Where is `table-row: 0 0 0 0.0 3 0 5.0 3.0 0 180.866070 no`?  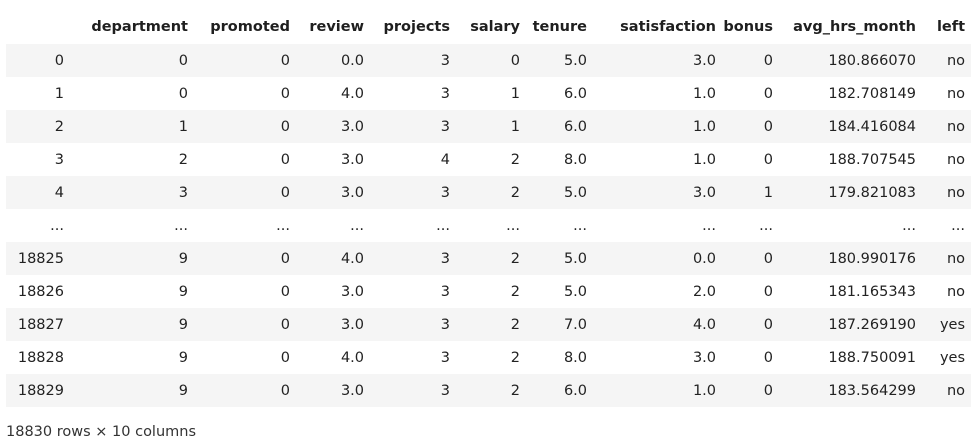
table-row: 0 0 0 0.0 3 0 5.0 3.0 0 180.866070 no is located at coordinates (488, 60).